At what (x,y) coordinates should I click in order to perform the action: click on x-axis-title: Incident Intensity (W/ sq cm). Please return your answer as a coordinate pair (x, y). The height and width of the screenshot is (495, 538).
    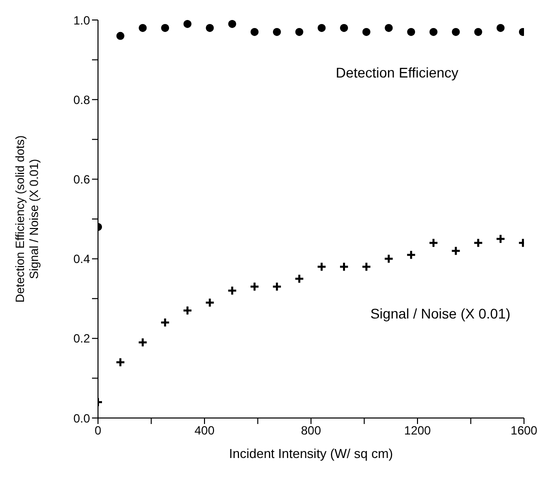
    Looking at the image, I should click on (311, 453).